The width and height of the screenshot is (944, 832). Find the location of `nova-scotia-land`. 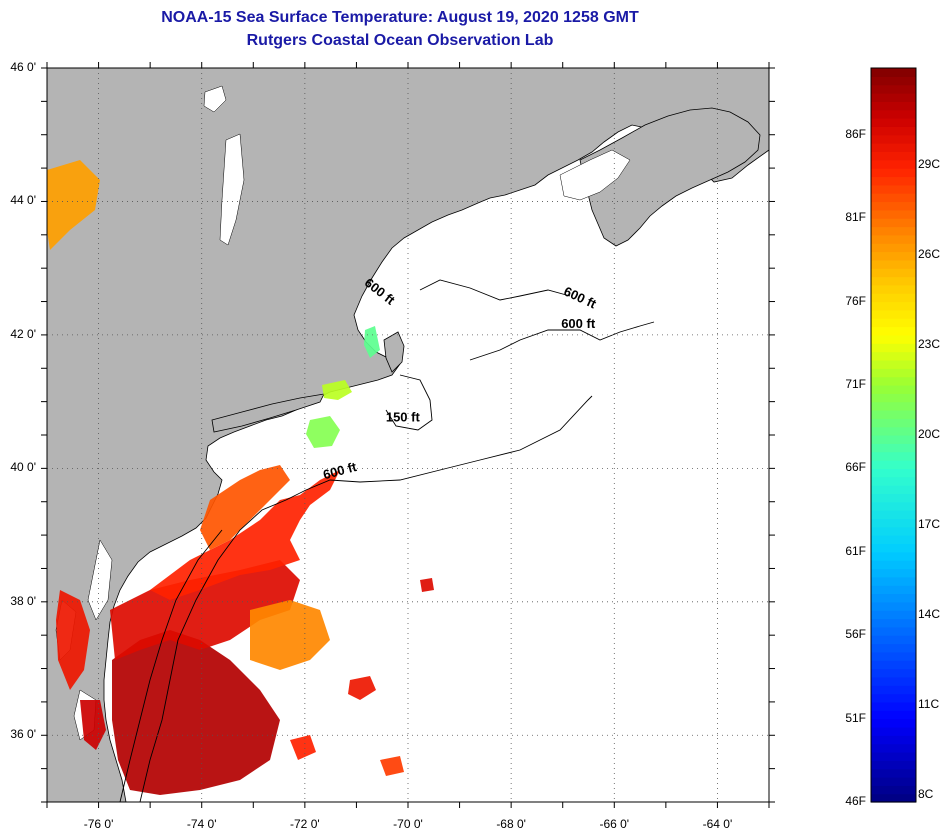

nova-scotia-land is located at coordinates (670, 177).